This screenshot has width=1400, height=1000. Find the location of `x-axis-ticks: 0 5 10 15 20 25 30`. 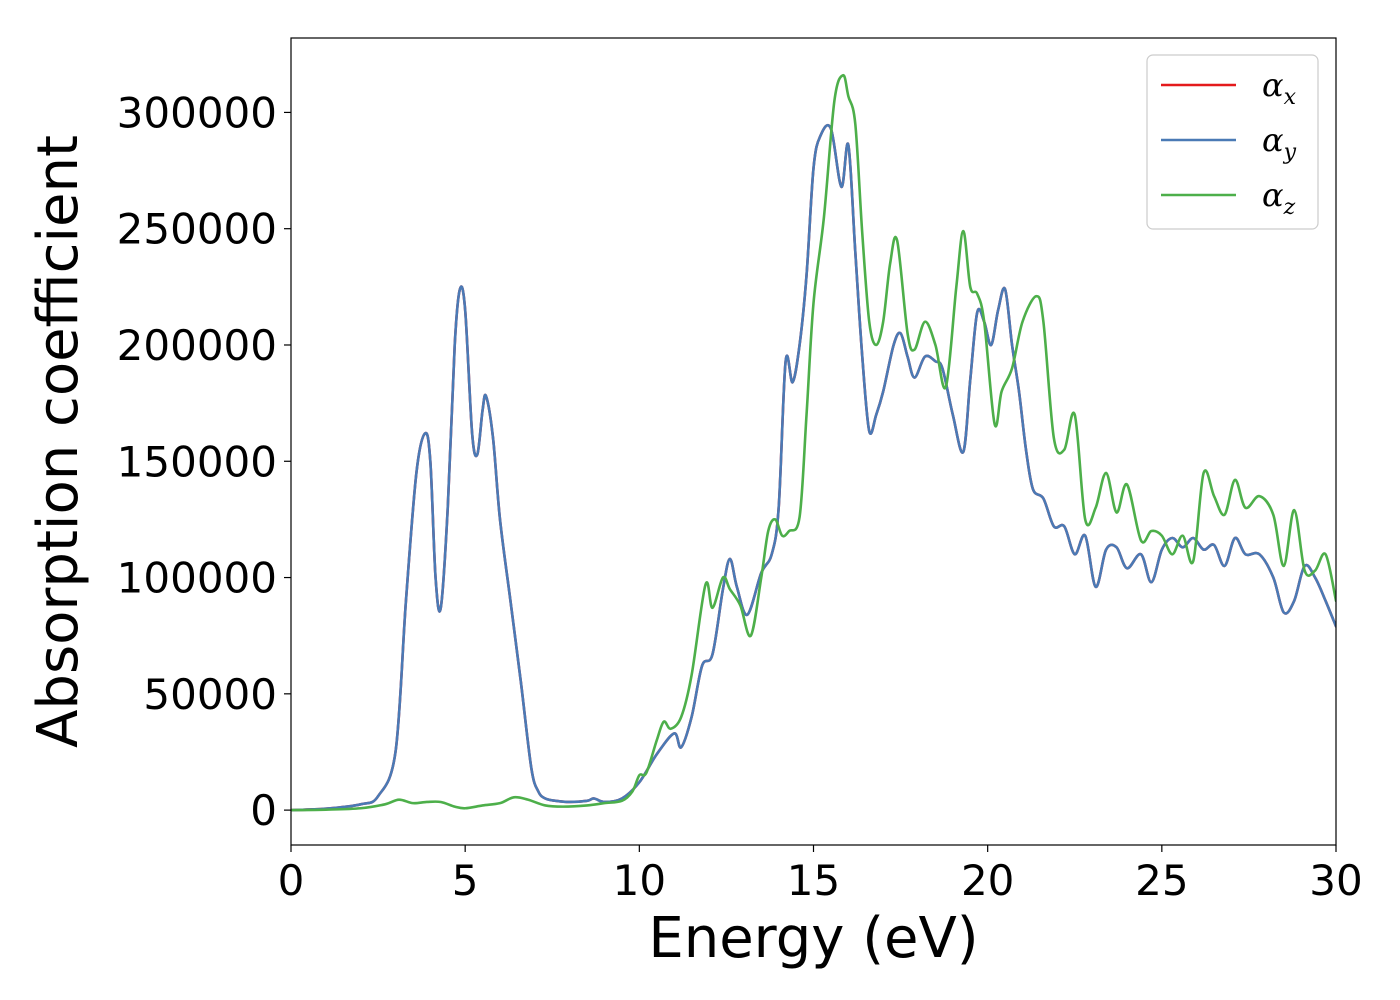

x-axis-ticks: 0 5 10 15 20 25 30 is located at coordinates (820, 875).